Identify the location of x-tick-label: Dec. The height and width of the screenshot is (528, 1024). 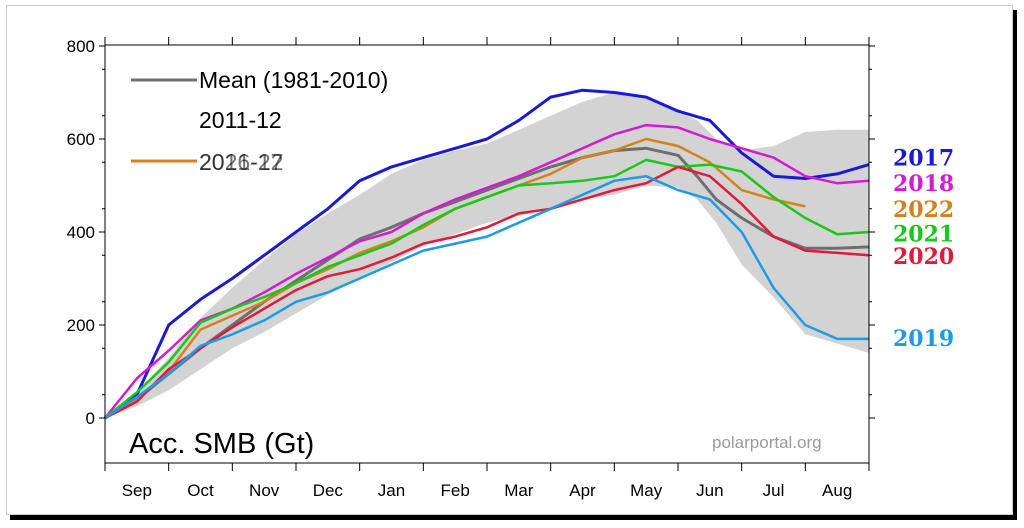
(328, 490).